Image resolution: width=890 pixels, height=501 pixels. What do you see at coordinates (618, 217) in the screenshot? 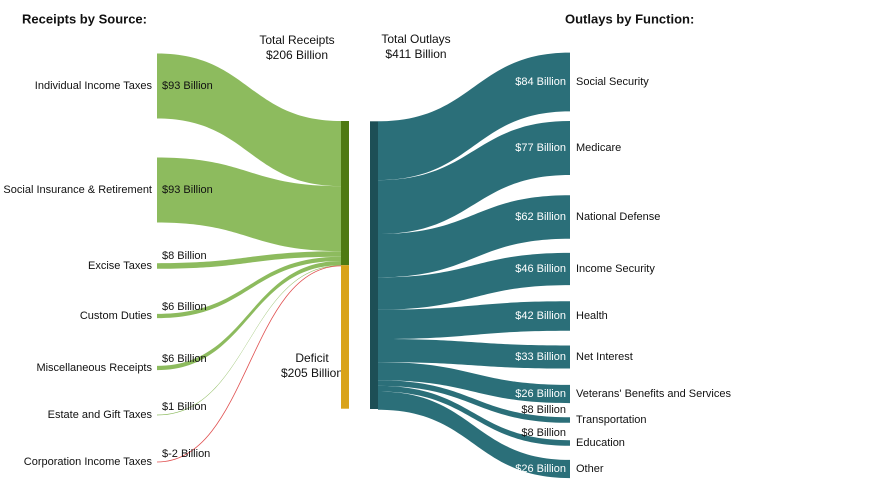
I see `function-label: National Defense` at bounding box center [618, 217].